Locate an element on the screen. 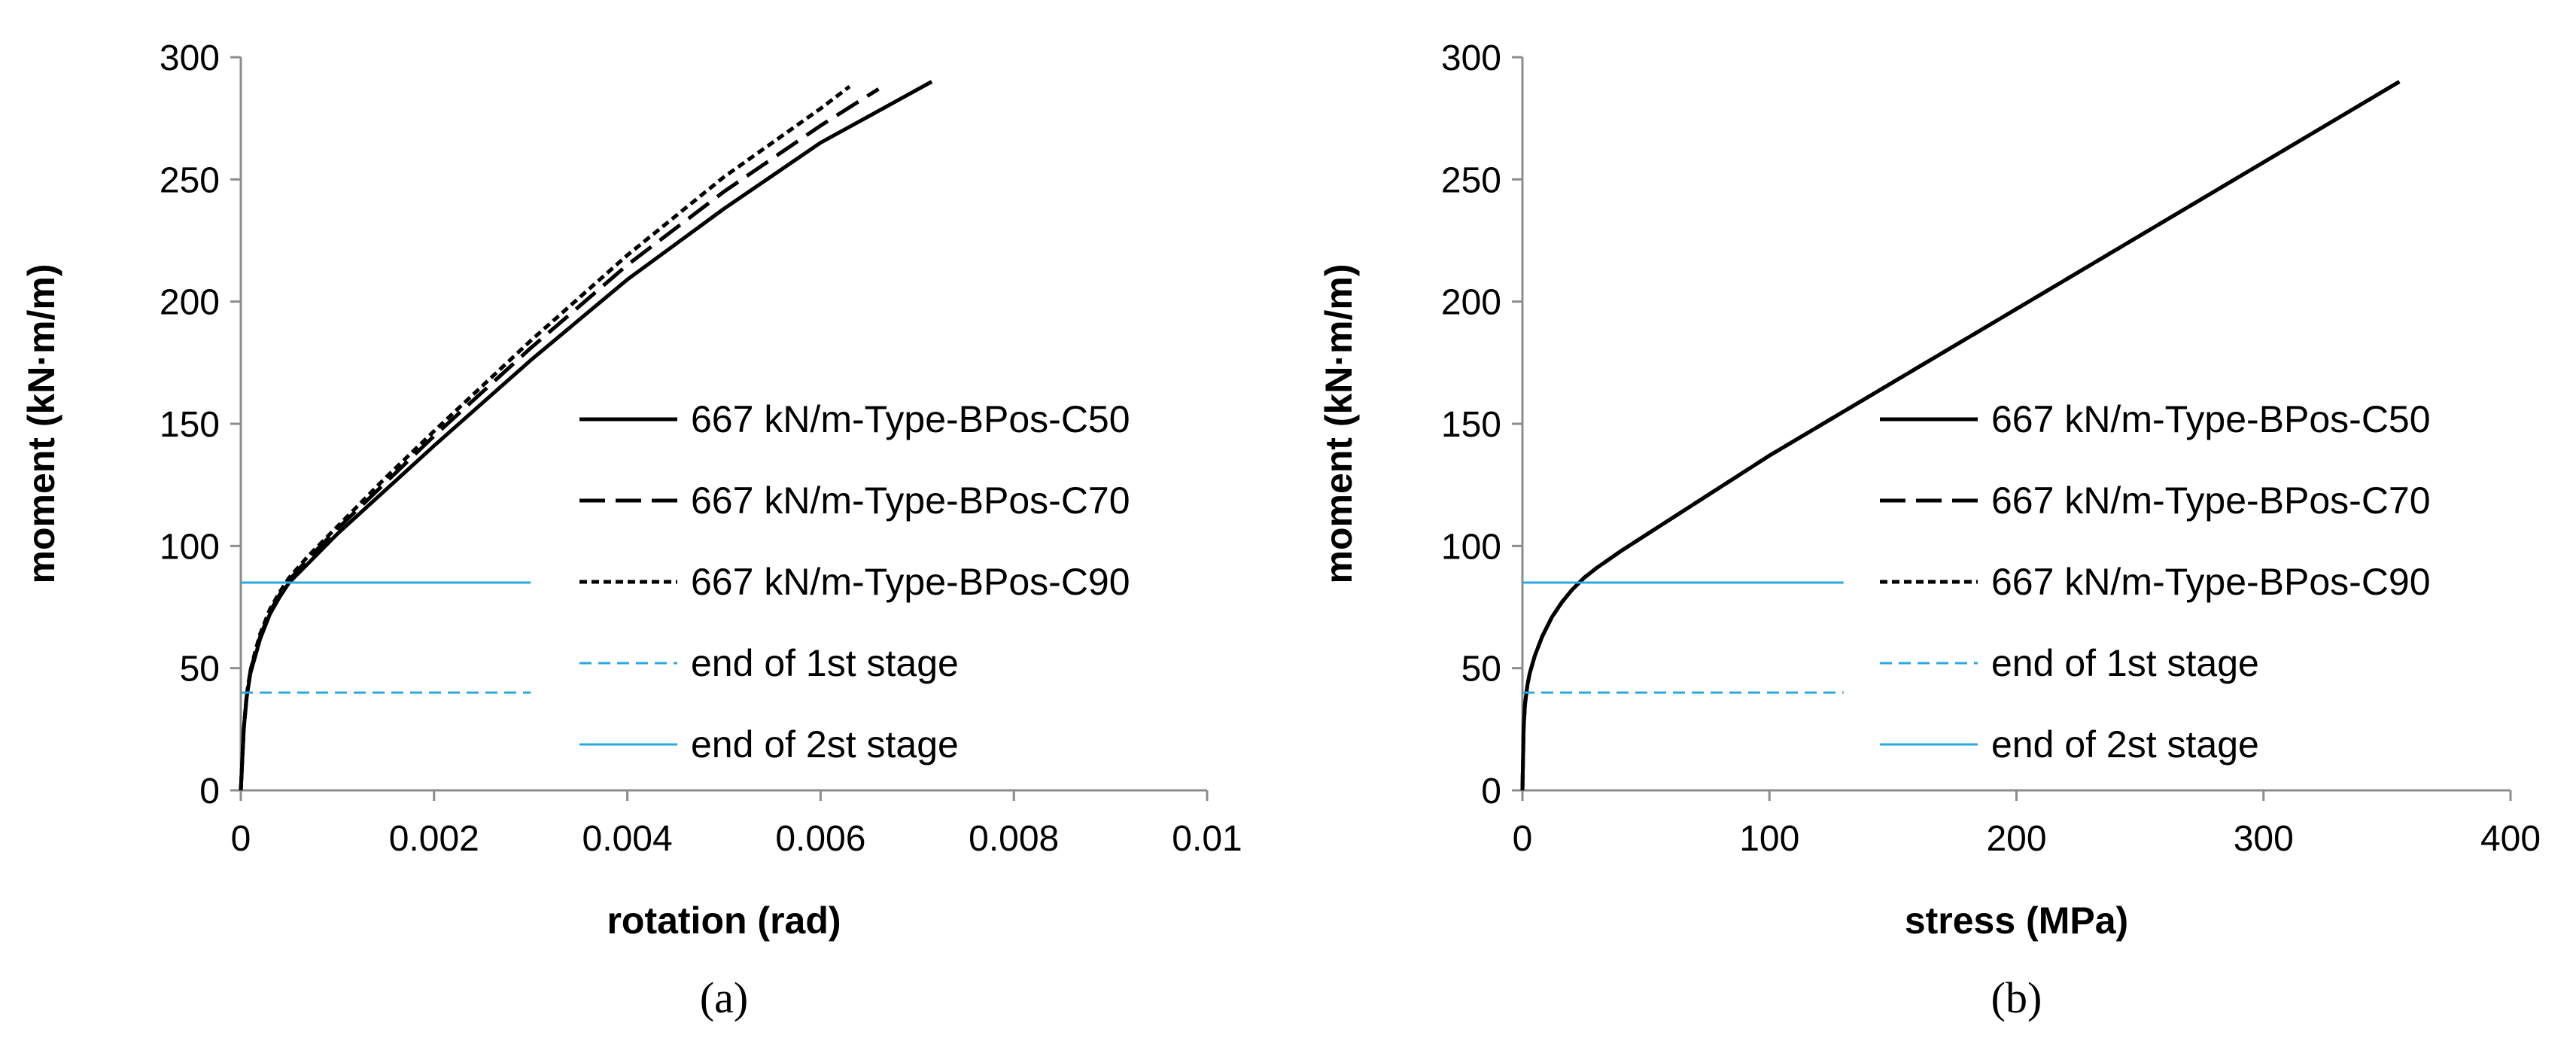 This screenshot has width=2576, height=1038. x-tick-label: 0.004 is located at coordinates (627, 839).